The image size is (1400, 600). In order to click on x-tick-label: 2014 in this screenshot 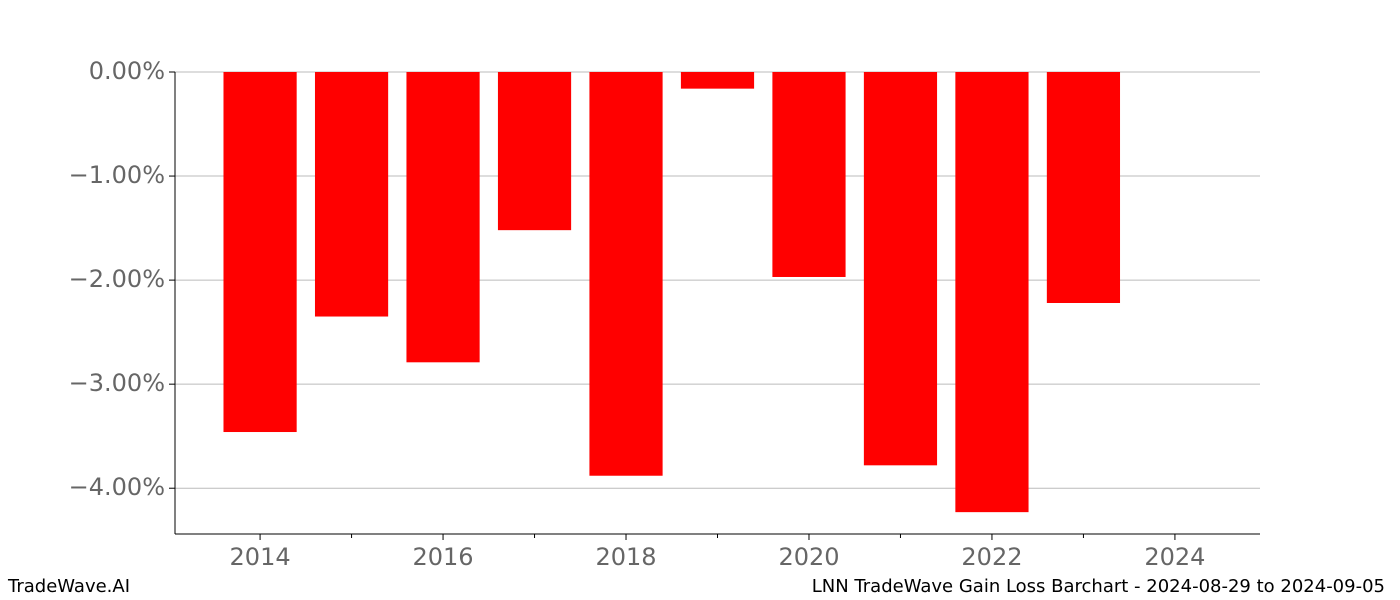, I will do `click(260, 557)`.